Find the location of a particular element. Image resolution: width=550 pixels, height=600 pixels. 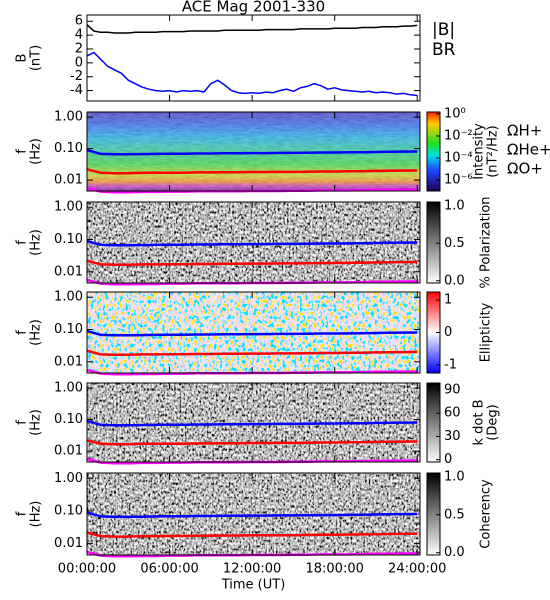

x-tick-label: 18:00:00 is located at coordinates (334, 569).